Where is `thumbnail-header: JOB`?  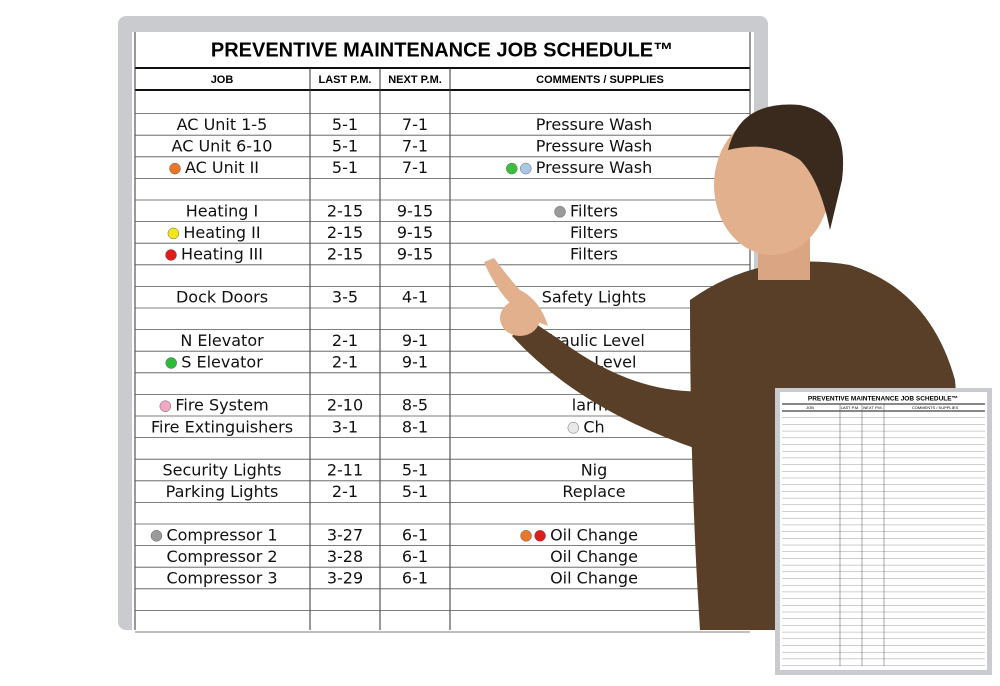
thumbnail-header: JOB is located at coordinates (810, 407).